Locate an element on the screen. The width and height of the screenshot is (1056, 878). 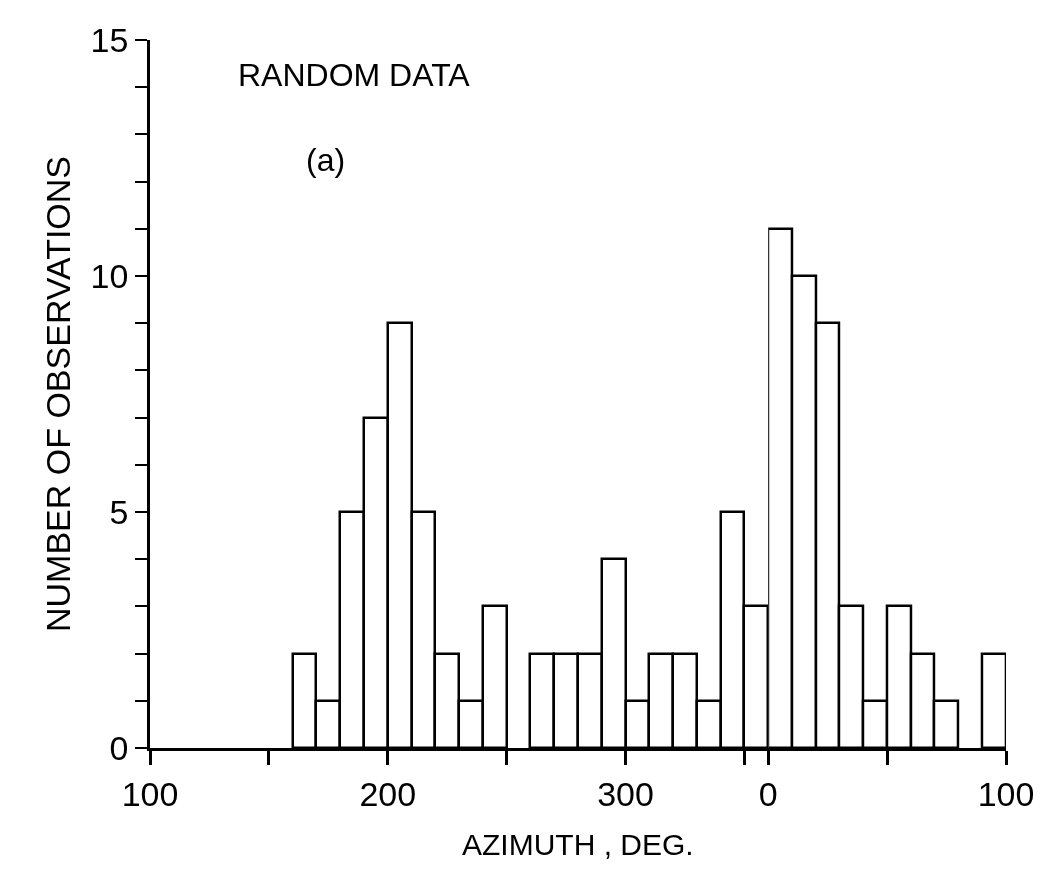
y-tick-label: 10 is located at coordinates (109, 275).